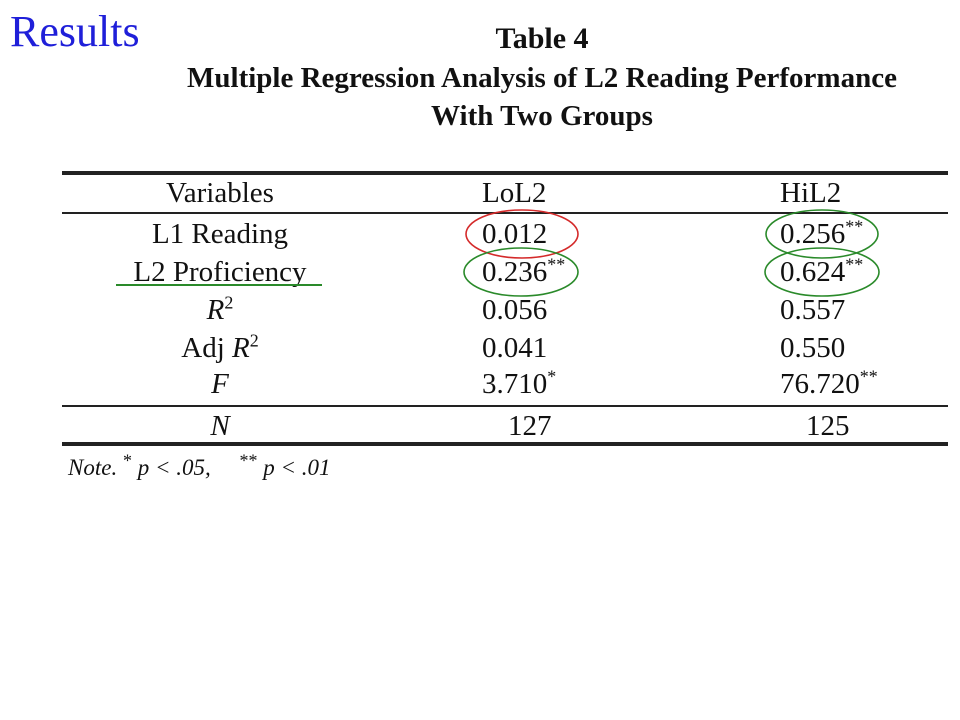 This screenshot has width=960, height=720. Describe the element at coordinates (505, 444) in the screenshot. I see `table-bottom-rule` at that location.